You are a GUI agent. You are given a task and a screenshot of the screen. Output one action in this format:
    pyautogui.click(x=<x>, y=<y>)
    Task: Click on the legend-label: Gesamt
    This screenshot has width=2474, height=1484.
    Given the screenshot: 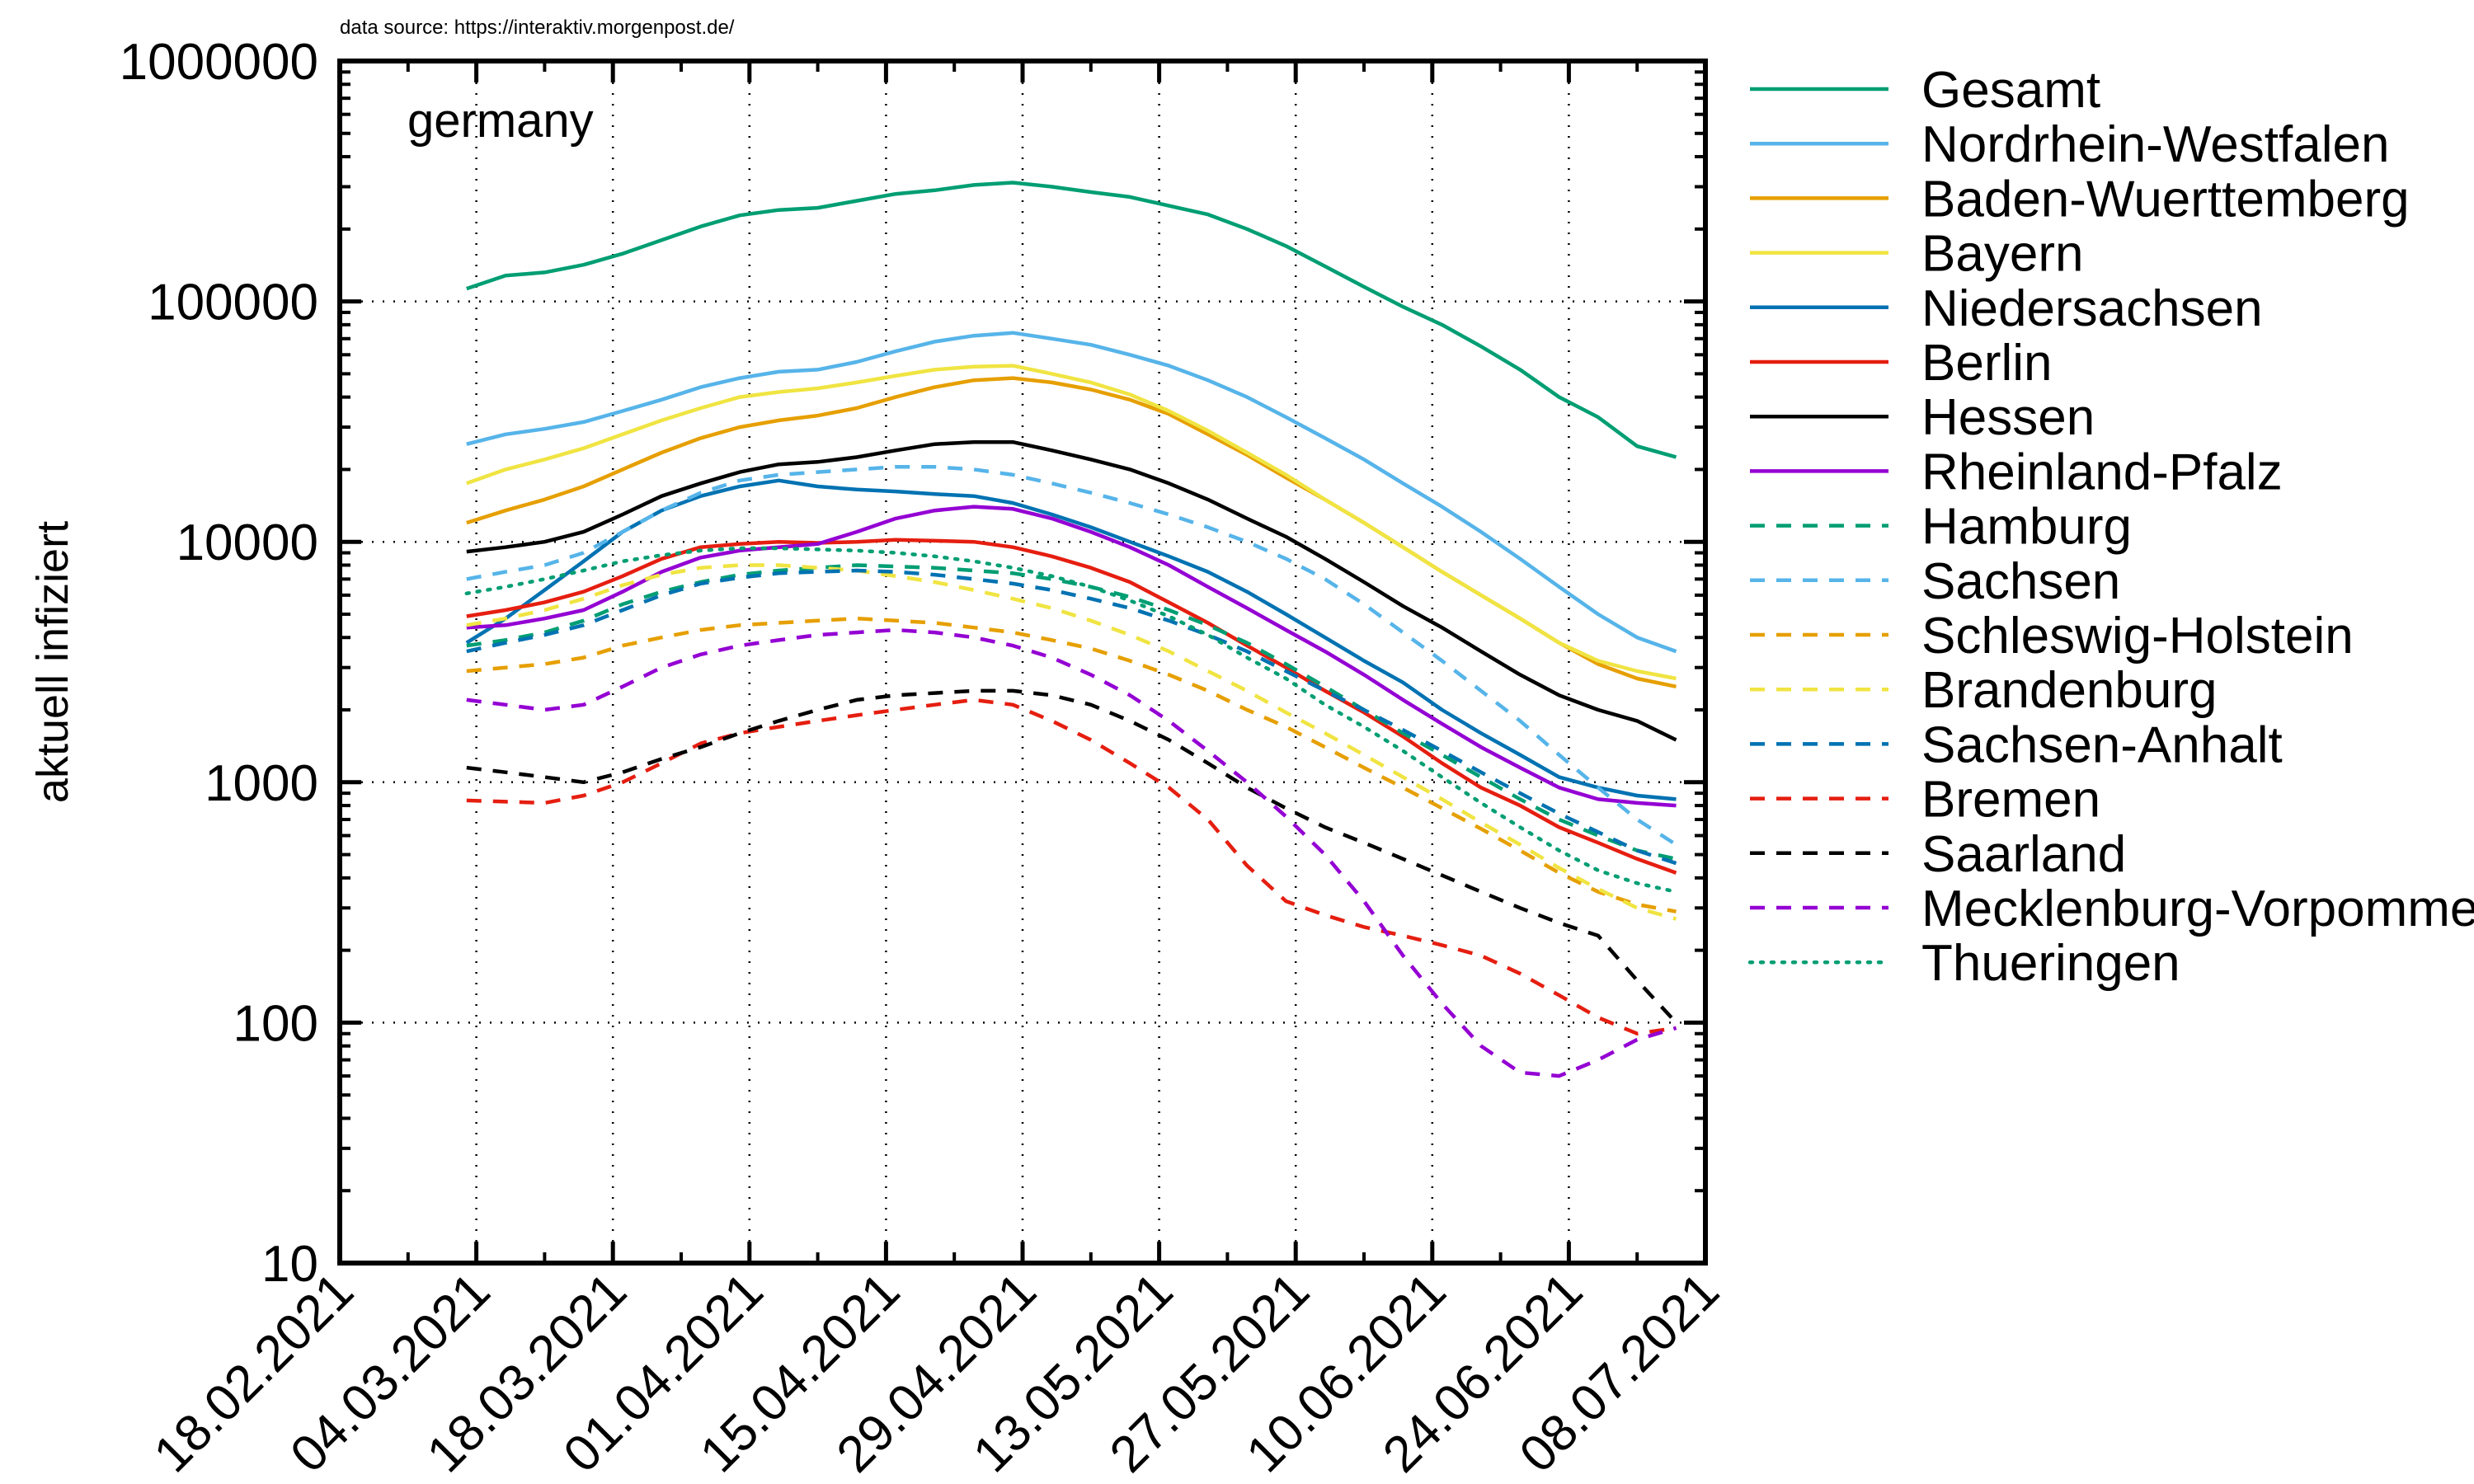 What is the action you would take?
    pyautogui.click(x=2010, y=90)
    